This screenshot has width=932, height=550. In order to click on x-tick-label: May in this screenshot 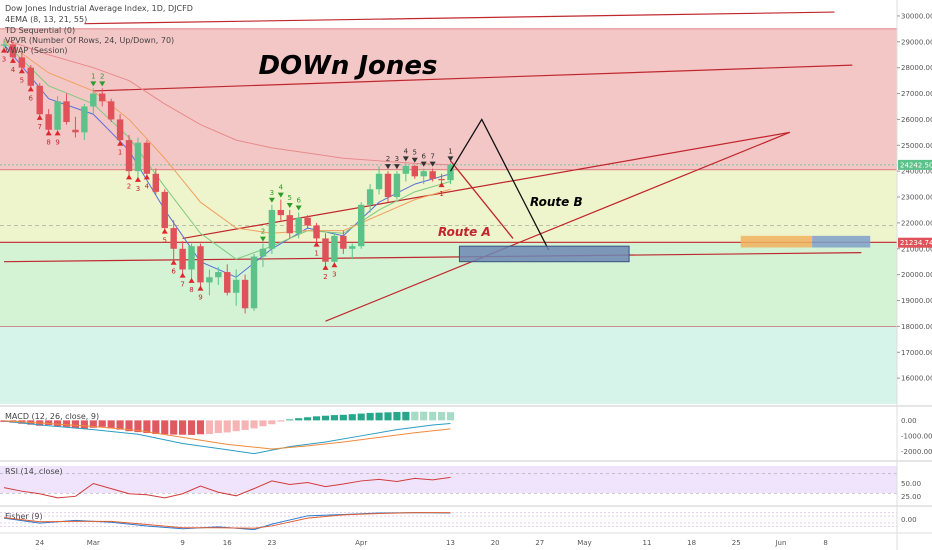, I will do `click(584, 543)`.